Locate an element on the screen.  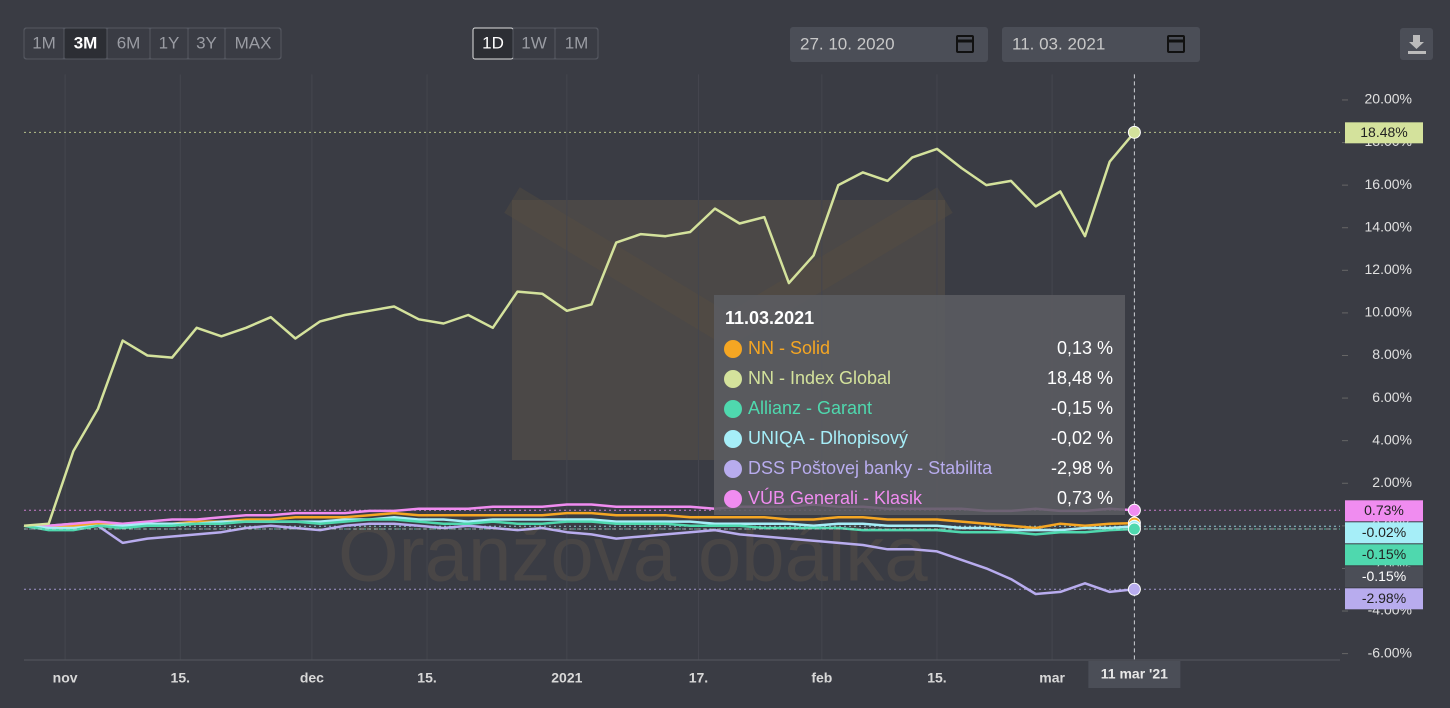
last-value-label: -0.02% is located at coordinates (1384, 532).